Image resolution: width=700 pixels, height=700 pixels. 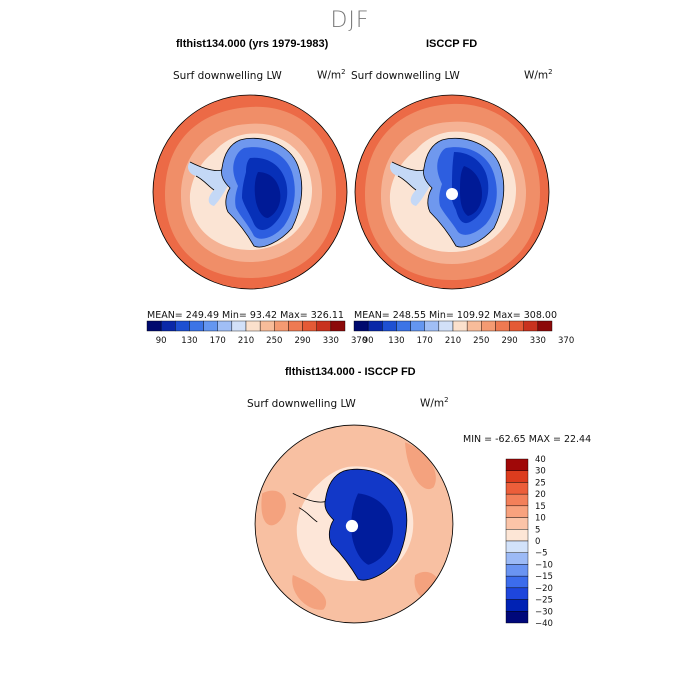 I want to click on panel-3-colorbar-label: 5, so click(x=537, y=530).